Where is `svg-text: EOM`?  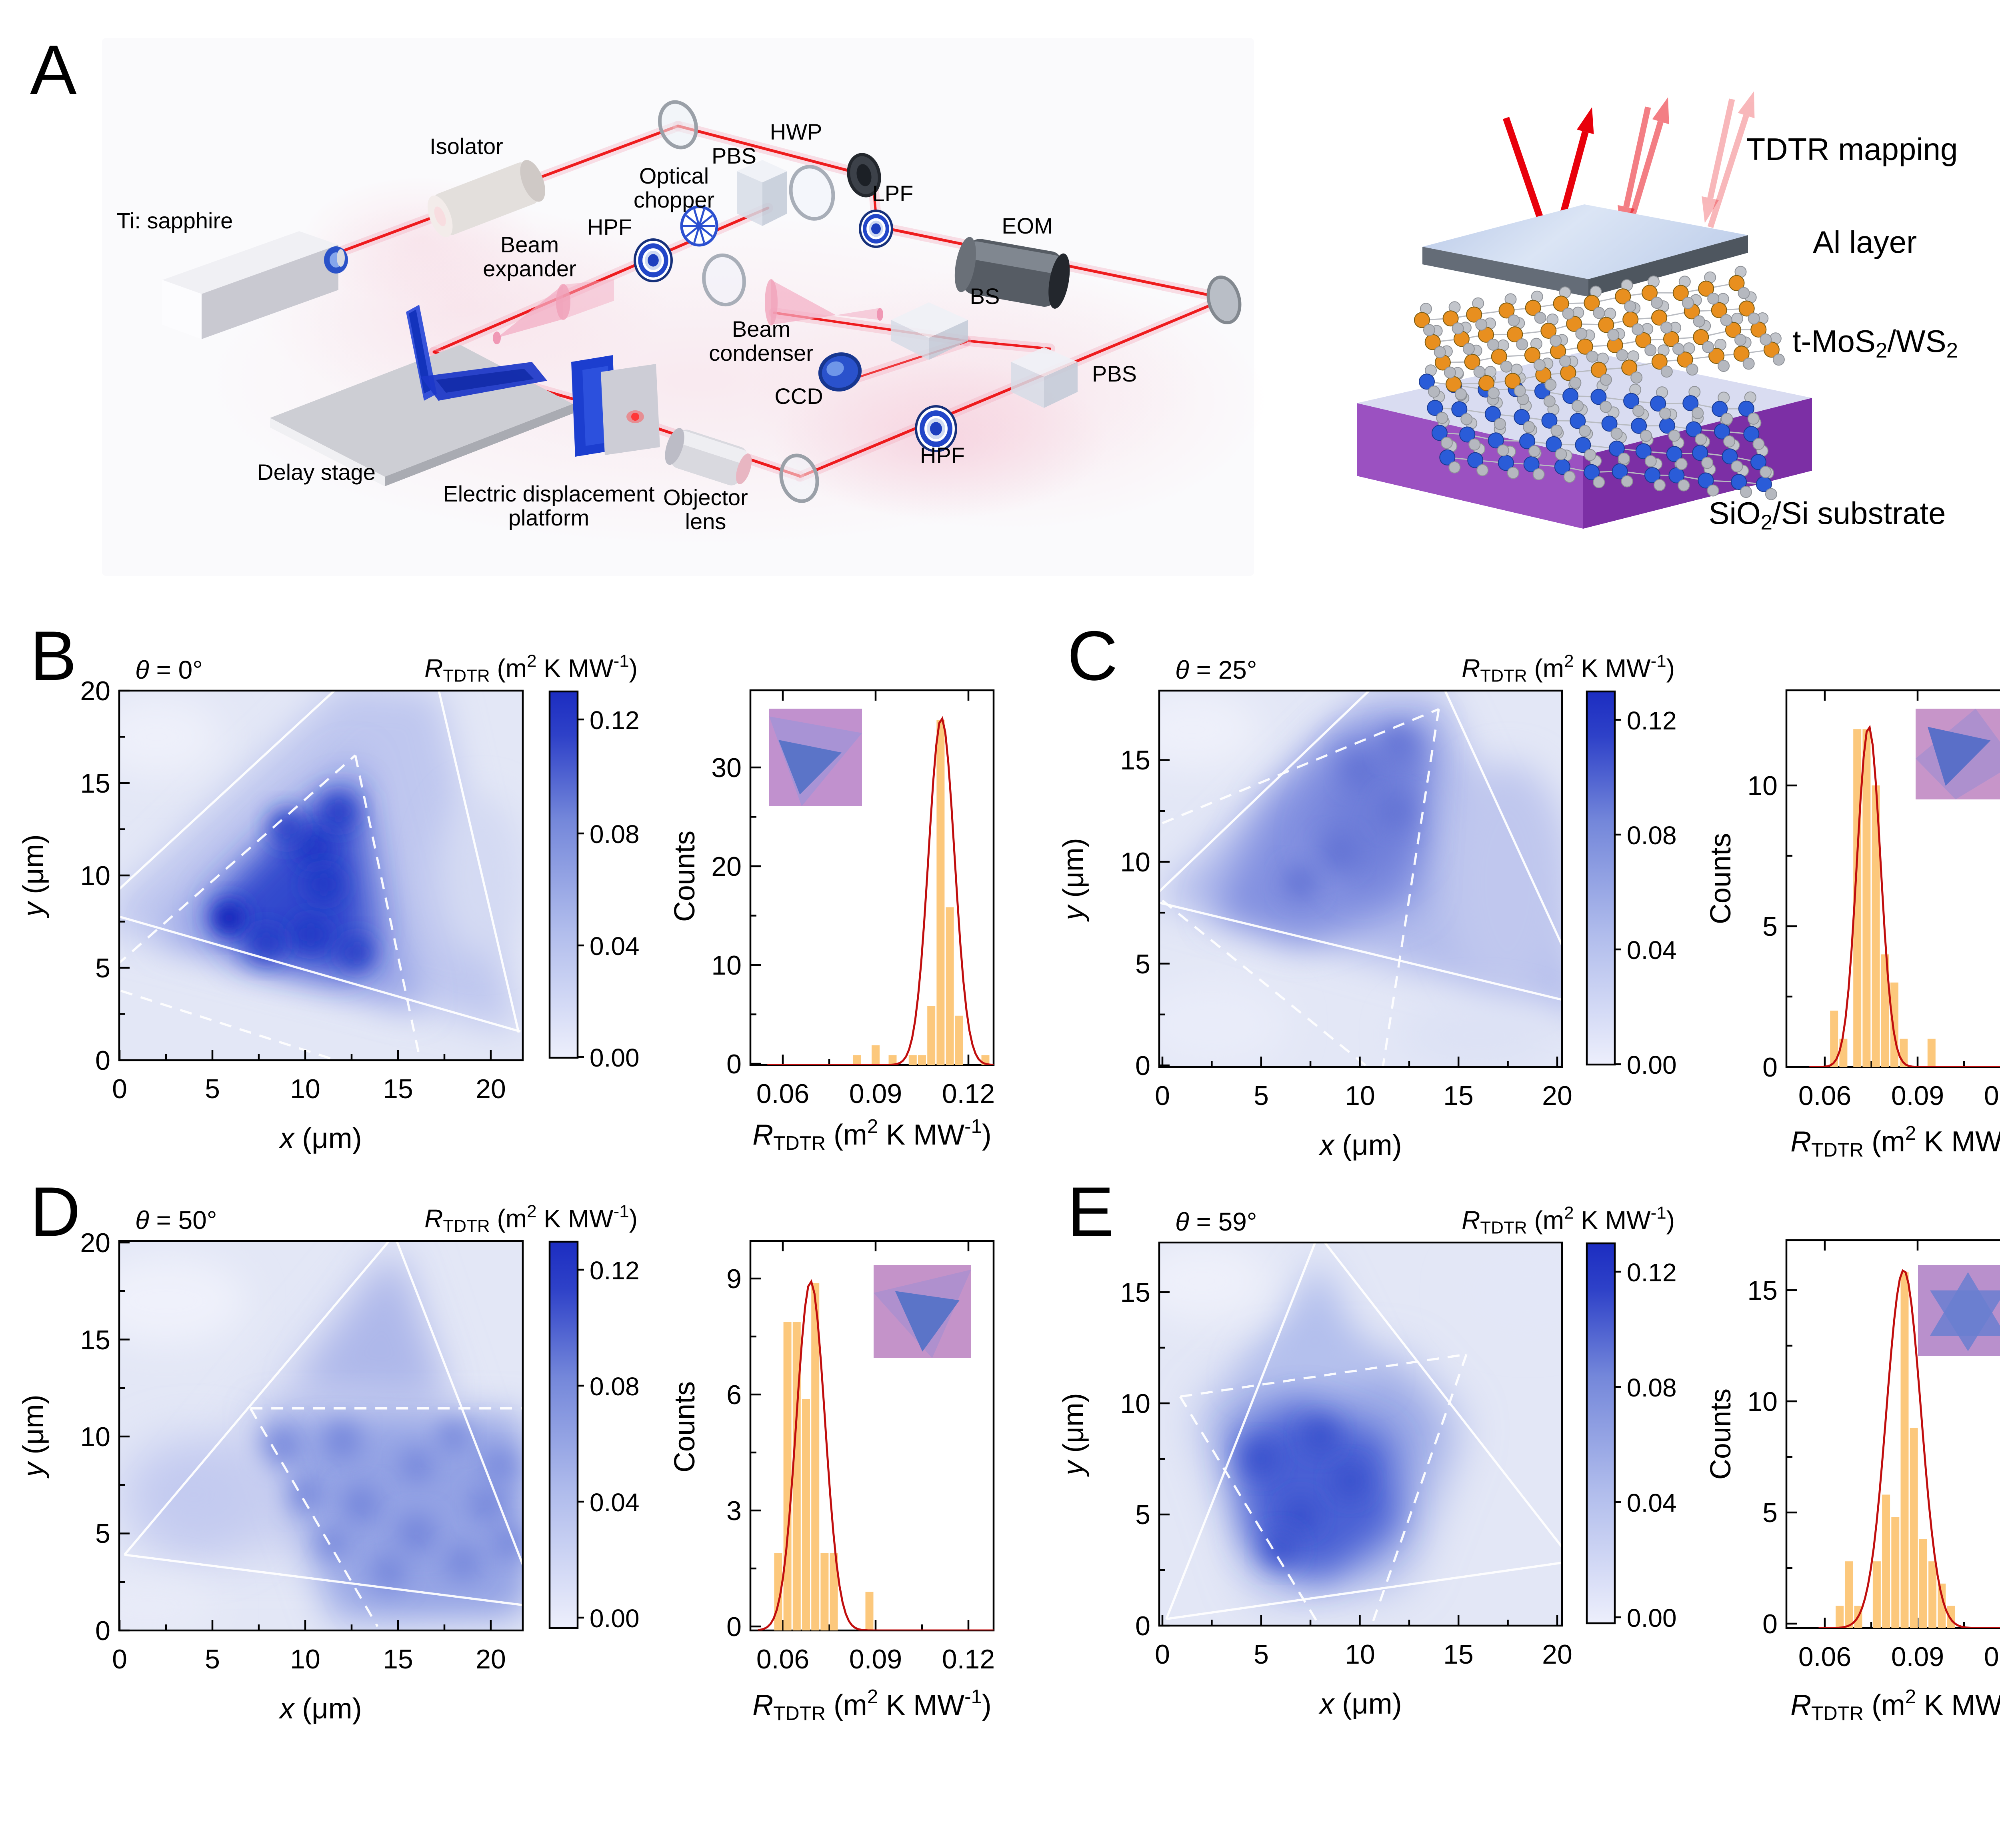
svg-text: EOM is located at coordinates (1027, 226).